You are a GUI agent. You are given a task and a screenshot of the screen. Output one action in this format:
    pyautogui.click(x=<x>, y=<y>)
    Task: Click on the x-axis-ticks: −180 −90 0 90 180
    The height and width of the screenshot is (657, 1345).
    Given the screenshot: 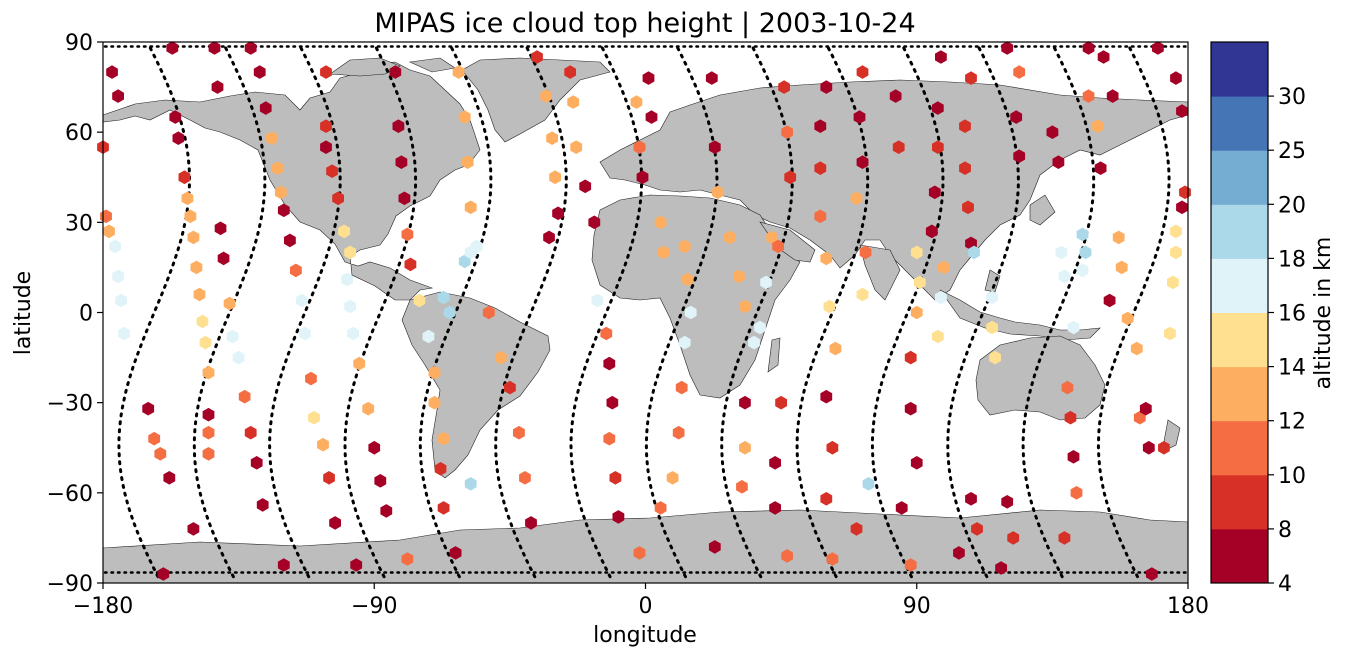 What is the action you would take?
    pyautogui.click(x=641, y=601)
    